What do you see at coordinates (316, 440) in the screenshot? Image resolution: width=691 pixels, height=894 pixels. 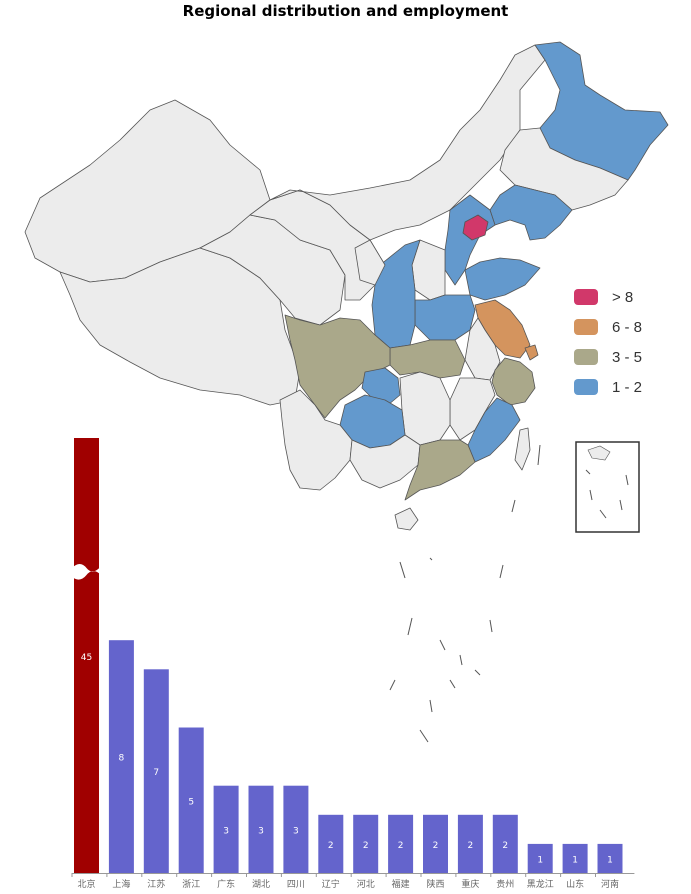 I see `region-yunnan` at bounding box center [316, 440].